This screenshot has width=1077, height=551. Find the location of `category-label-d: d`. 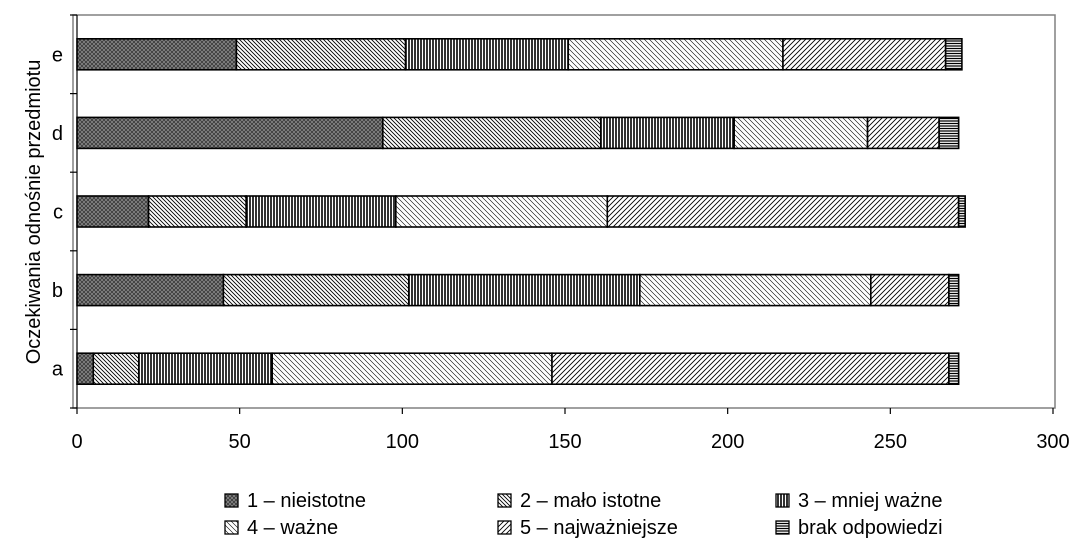

category-label-d: d is located at coordinates (57, 134).